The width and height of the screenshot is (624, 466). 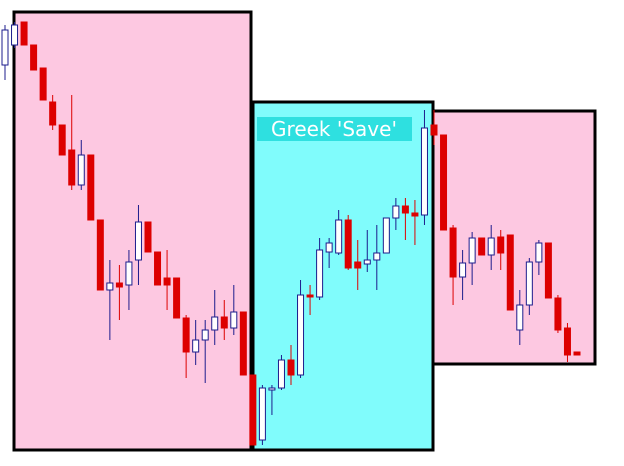 I want to click on zone-right, so click(x=514, y=237).